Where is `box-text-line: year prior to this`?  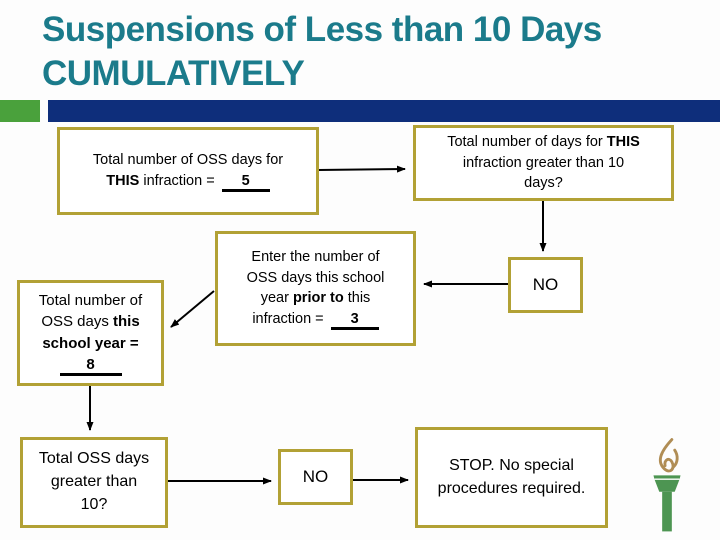 box-text-line: year prior to this is located at coordinates (315, 298).